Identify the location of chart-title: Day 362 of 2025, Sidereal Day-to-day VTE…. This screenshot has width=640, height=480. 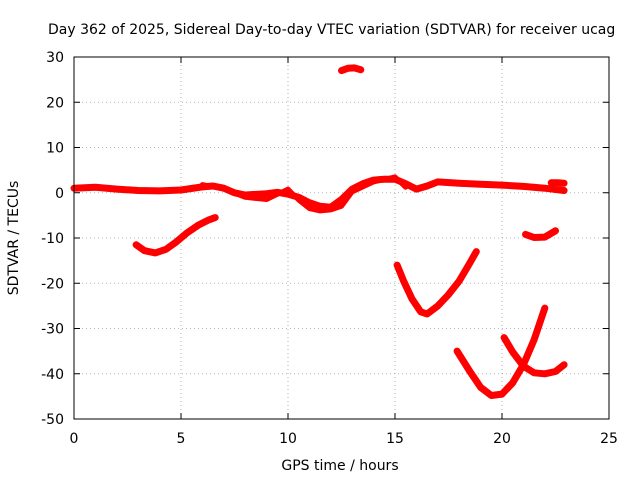
(331, 30).